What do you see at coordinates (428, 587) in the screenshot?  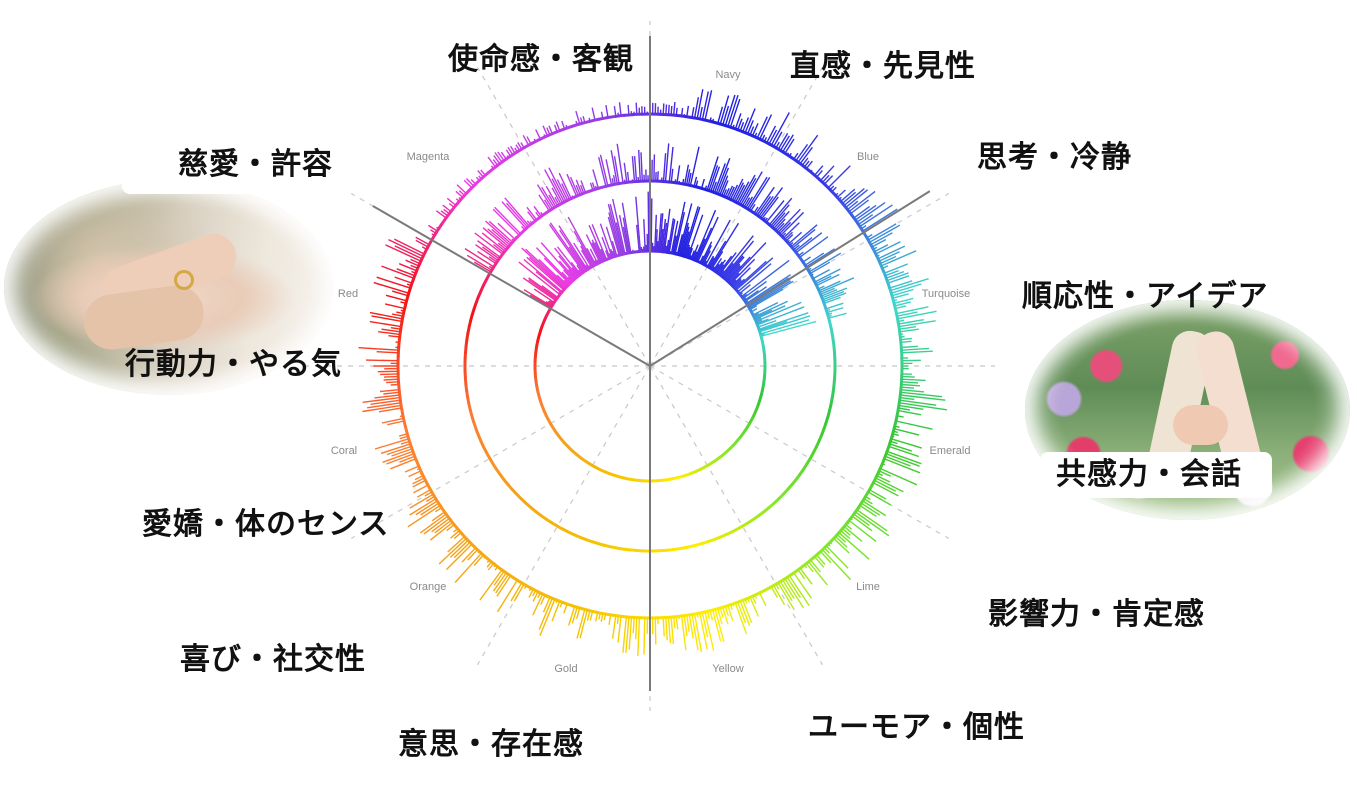 I see `color-label-orange: Orange` at bounding box center [428, 587].